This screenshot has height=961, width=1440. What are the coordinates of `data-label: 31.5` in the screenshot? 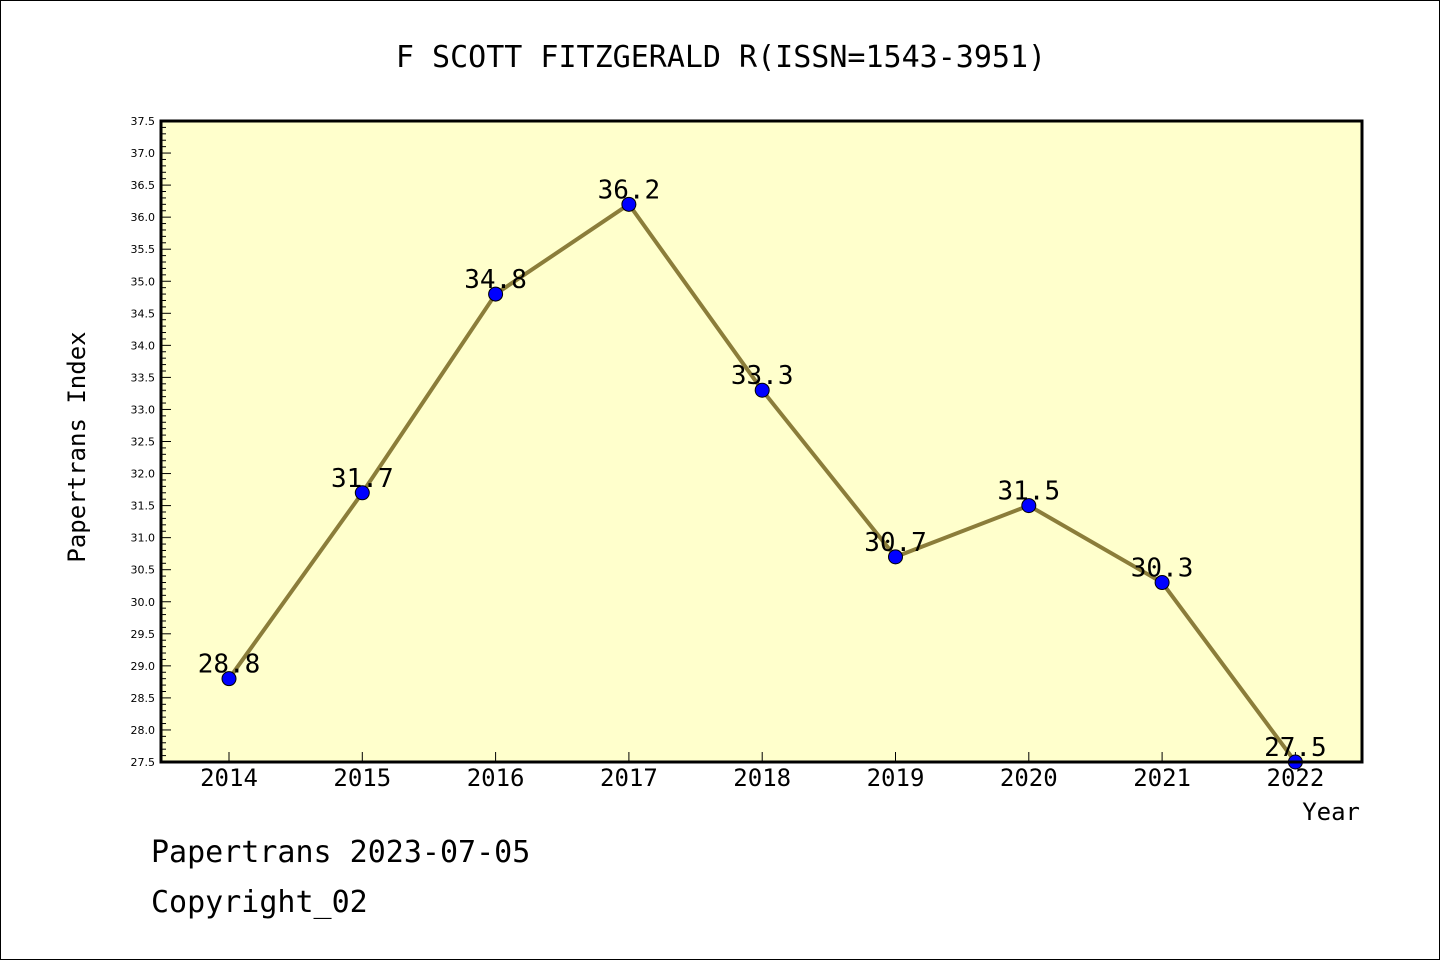 It's located at (1028, 492).